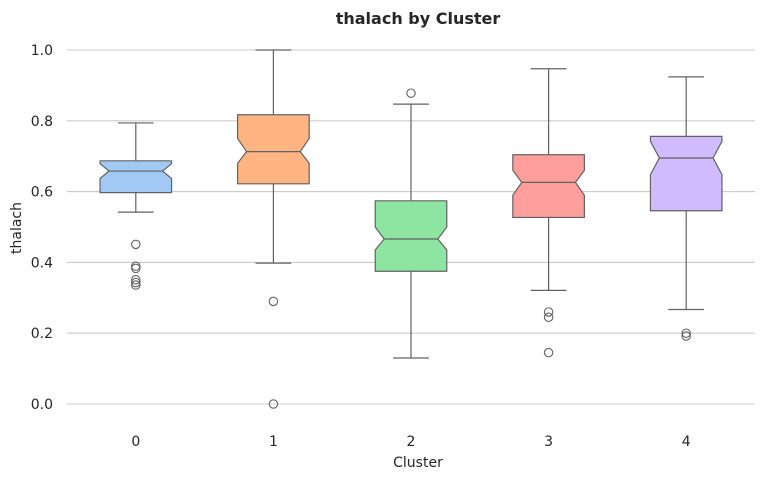  What do you see at coordinates (42, 334) in the screenshot?
I see `y-tick-label: 0.2` at bounding box center [42, 334].